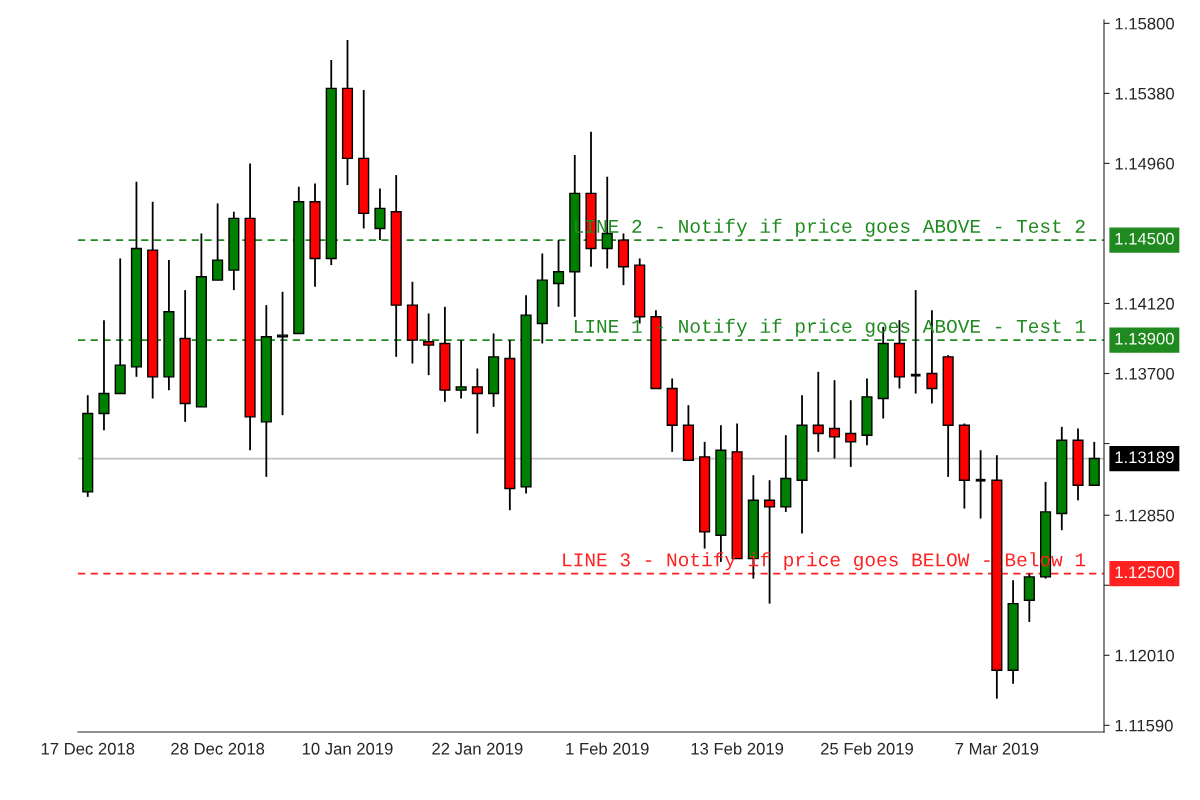 This screenshot has width=1200, height=800. Describe the element at coordinates (1145, 655) in the screenshot. I see `y-tick-label: 1.12010` at that location.